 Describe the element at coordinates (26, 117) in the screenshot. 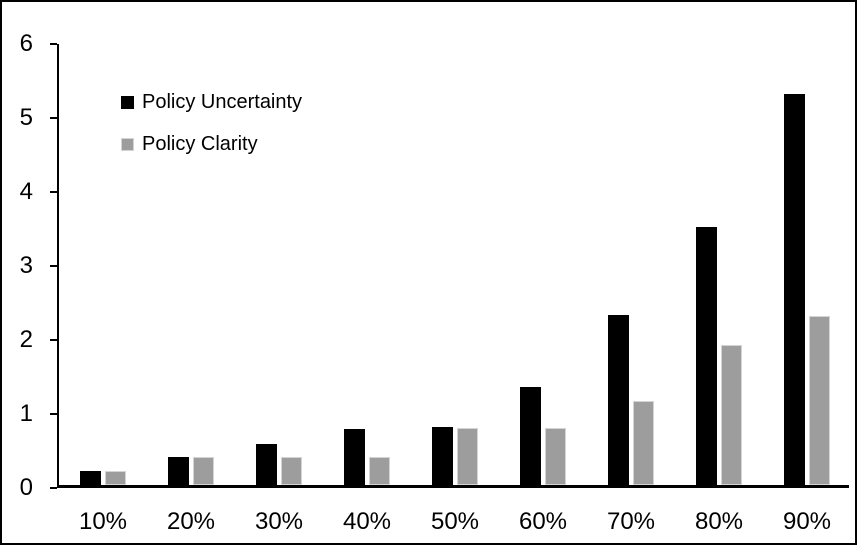

I see `y-axis-label-5: 5` at that location.